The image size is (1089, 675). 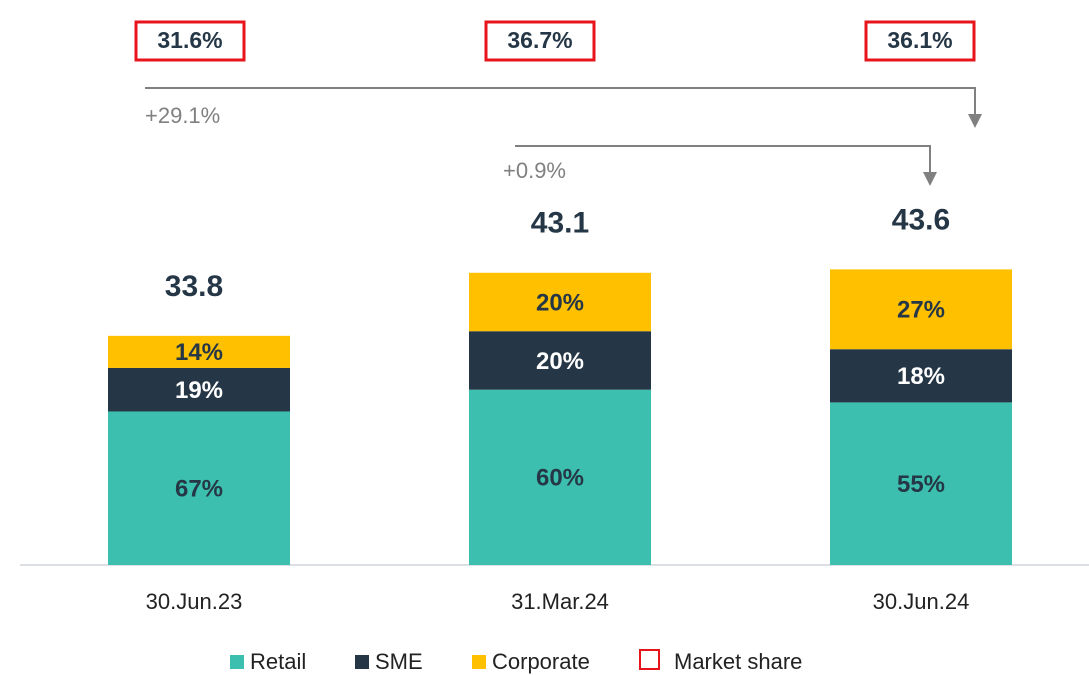 What do you see at coordinates (194, 286) in the screenshot?
I see `total-label: 33.8` at bounding box center [194, 286].